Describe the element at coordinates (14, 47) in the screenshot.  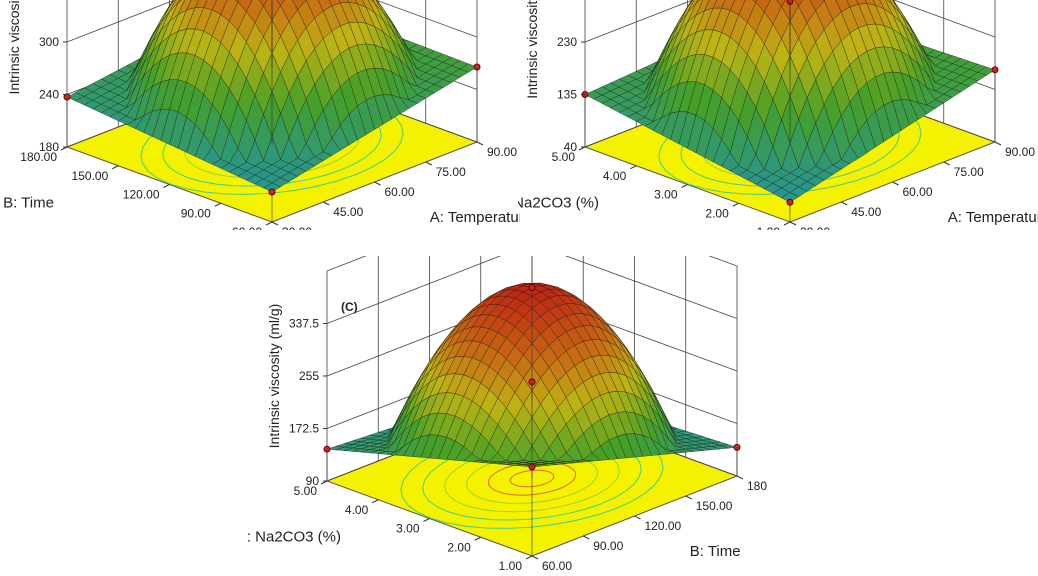
I see `z-axis-label: Intrinsic viscosity` at that location.